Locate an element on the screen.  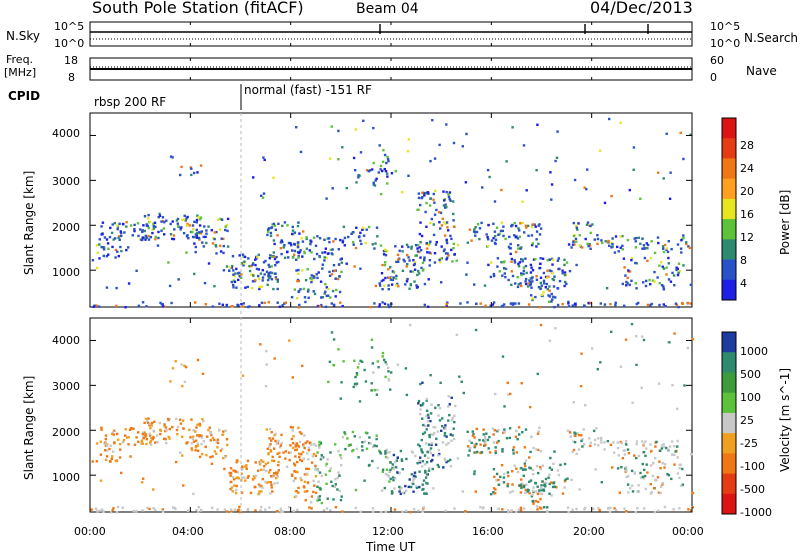
x-axis-label: Time UT is located at coordinates (391, 547).